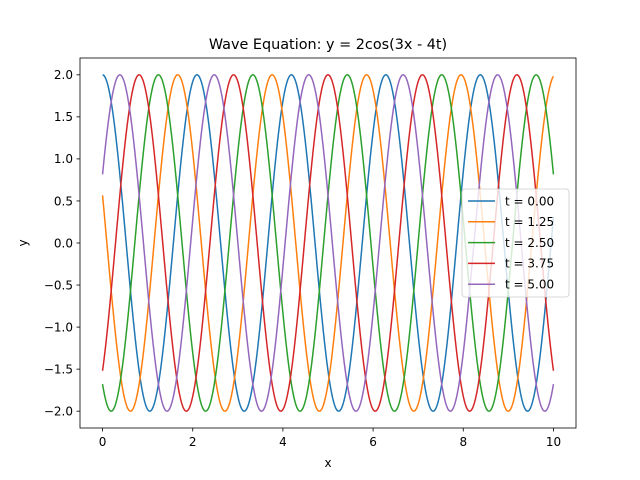 The width and height of the screenshot is (640, 480). Describe the element at coordinates (553, 442) in the screenshot. I see `x-tick-label: 10` at that location.